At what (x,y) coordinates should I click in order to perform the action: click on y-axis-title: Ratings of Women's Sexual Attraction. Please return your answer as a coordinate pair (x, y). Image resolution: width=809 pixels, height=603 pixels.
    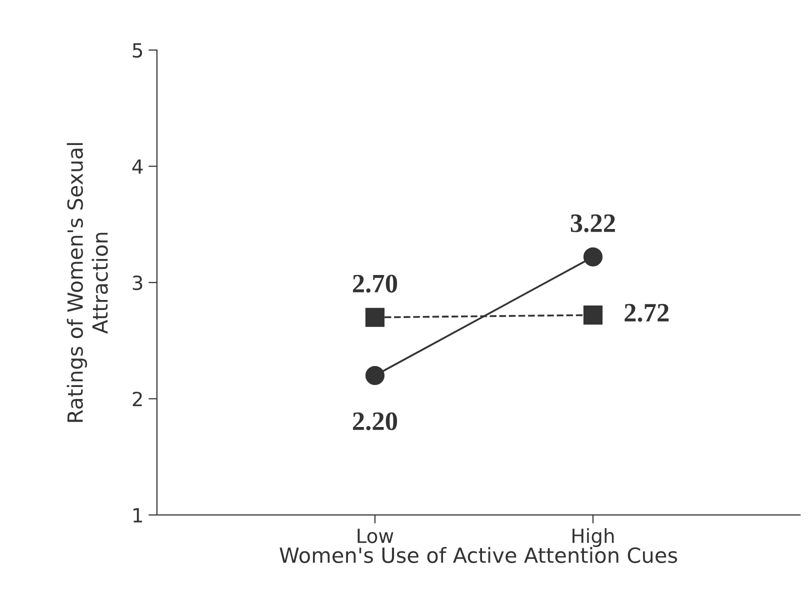
    Looking at the image, I should click on (87, 282).